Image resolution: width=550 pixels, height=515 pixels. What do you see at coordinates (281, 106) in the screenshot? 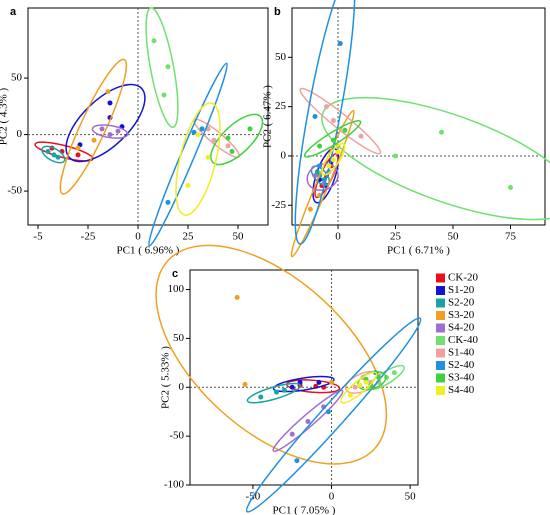
I see `y-tick-label: 25` at bounding box center [281, 106].